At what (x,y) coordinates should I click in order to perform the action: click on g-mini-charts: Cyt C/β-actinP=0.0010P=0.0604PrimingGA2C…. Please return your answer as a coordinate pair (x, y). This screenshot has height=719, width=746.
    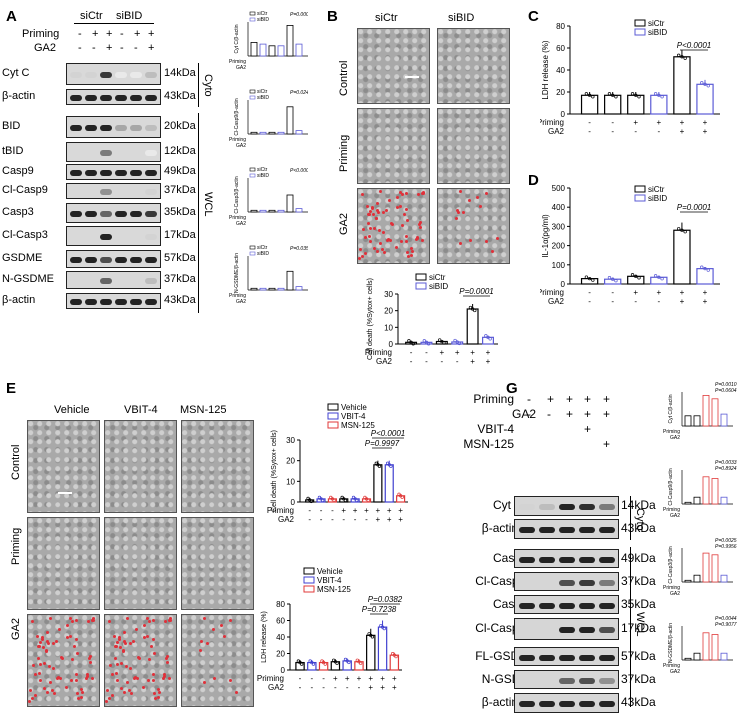
    Looking at the image, I should click on (700, 528).